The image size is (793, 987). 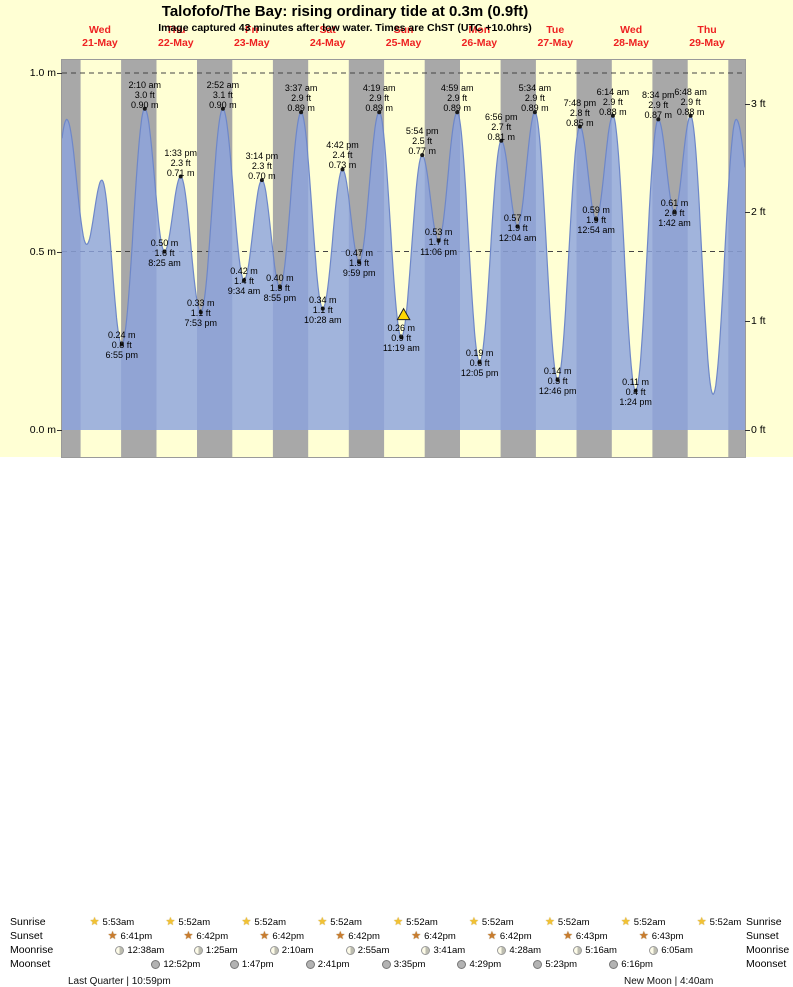 I want to click on moonrise-entry: 1:25am, so click(x=216, y=950).